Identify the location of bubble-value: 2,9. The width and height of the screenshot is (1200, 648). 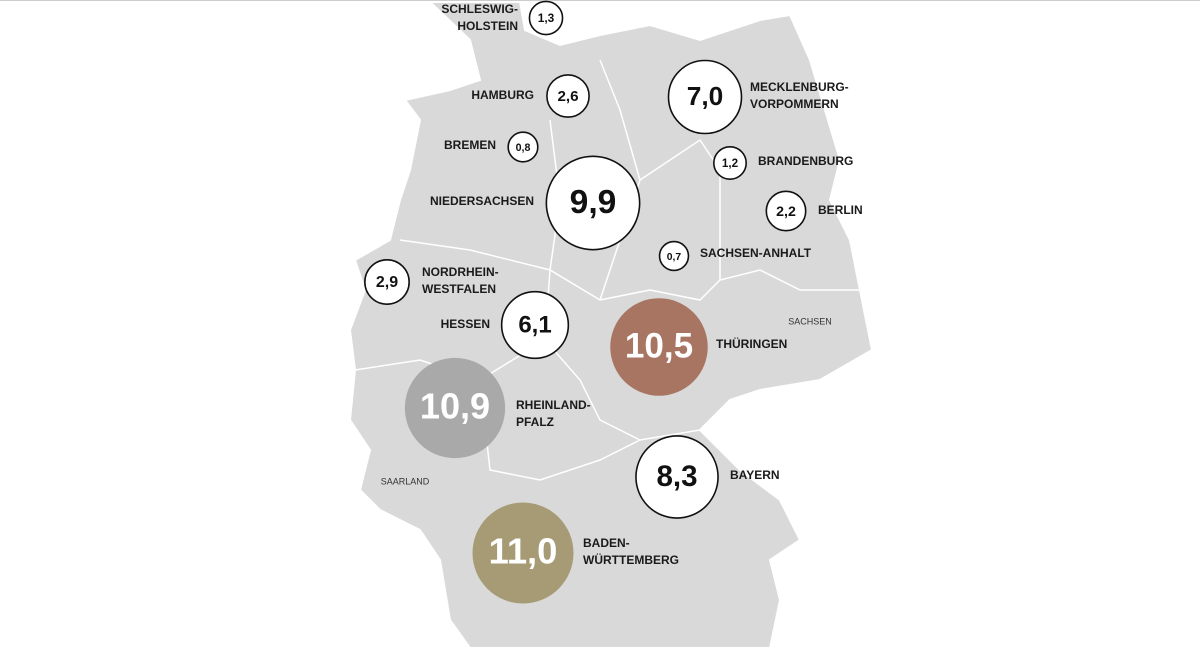
(387, 282).